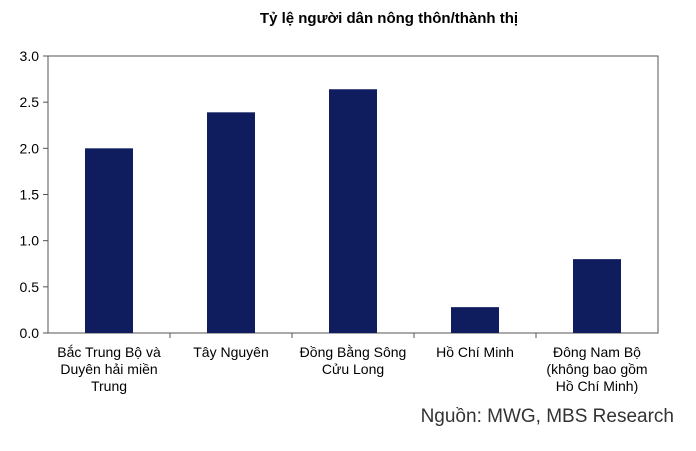  Describe the element at coordinates (353, 352) in the screenshot. I see `x-category-label-line: Đồng Bằng Sông` at that location.